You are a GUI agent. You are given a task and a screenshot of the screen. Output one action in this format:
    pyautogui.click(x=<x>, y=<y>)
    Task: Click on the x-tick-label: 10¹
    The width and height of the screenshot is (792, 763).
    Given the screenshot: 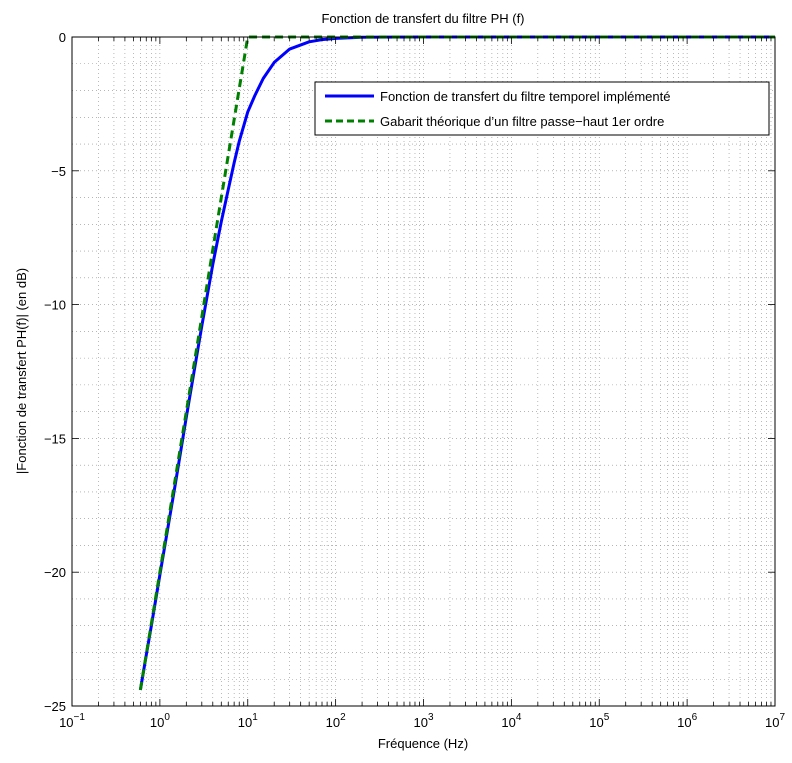 What is the action you would take?
    pyautogui.click(x=248, y=721)
    